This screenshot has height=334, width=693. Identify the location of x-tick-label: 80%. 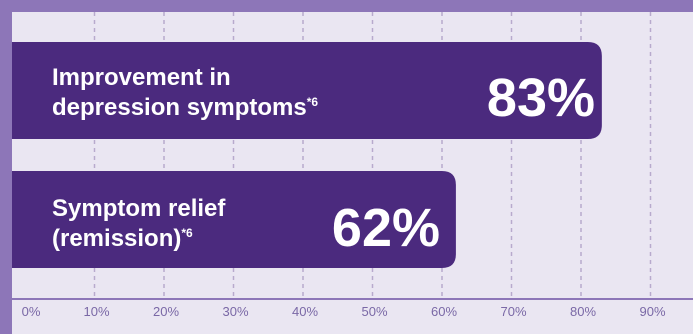
(583, 311).